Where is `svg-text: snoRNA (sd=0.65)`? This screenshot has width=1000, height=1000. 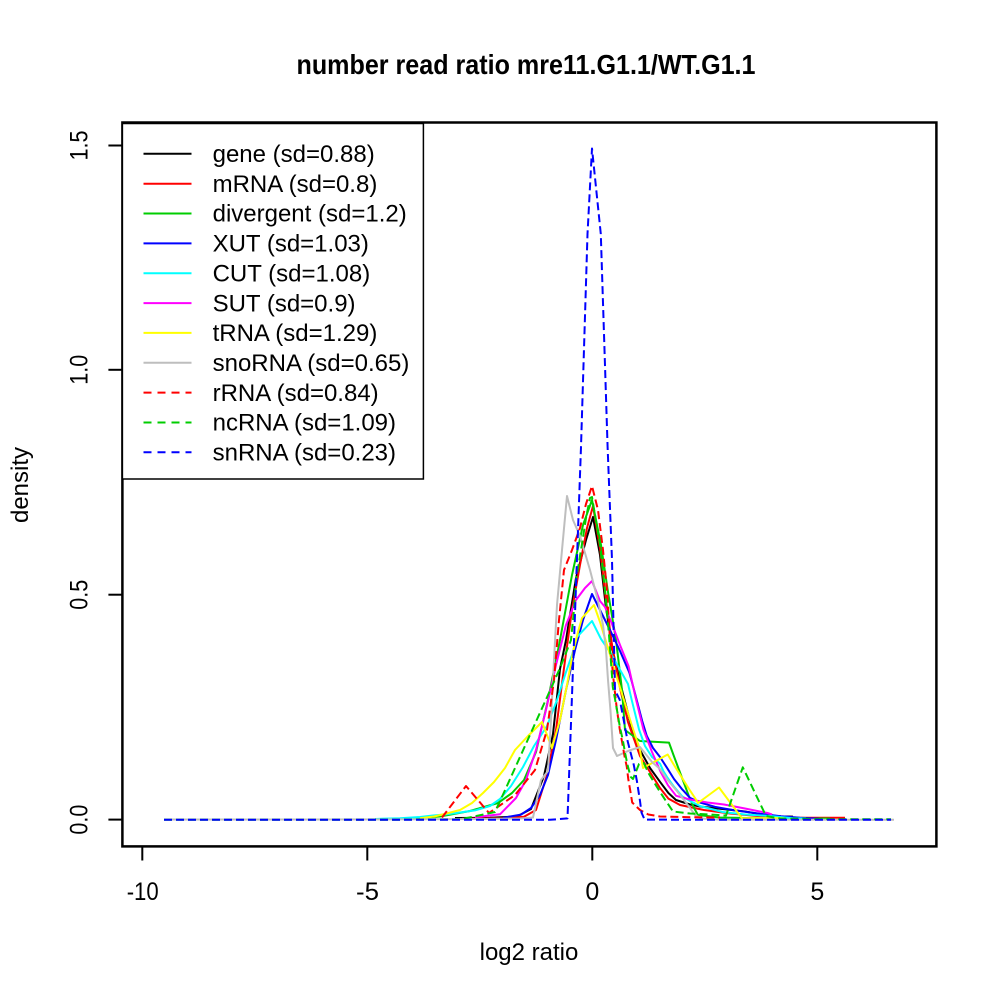
svg-text: snoRNA (sd=0.65) is located at coordinates (311, 363).